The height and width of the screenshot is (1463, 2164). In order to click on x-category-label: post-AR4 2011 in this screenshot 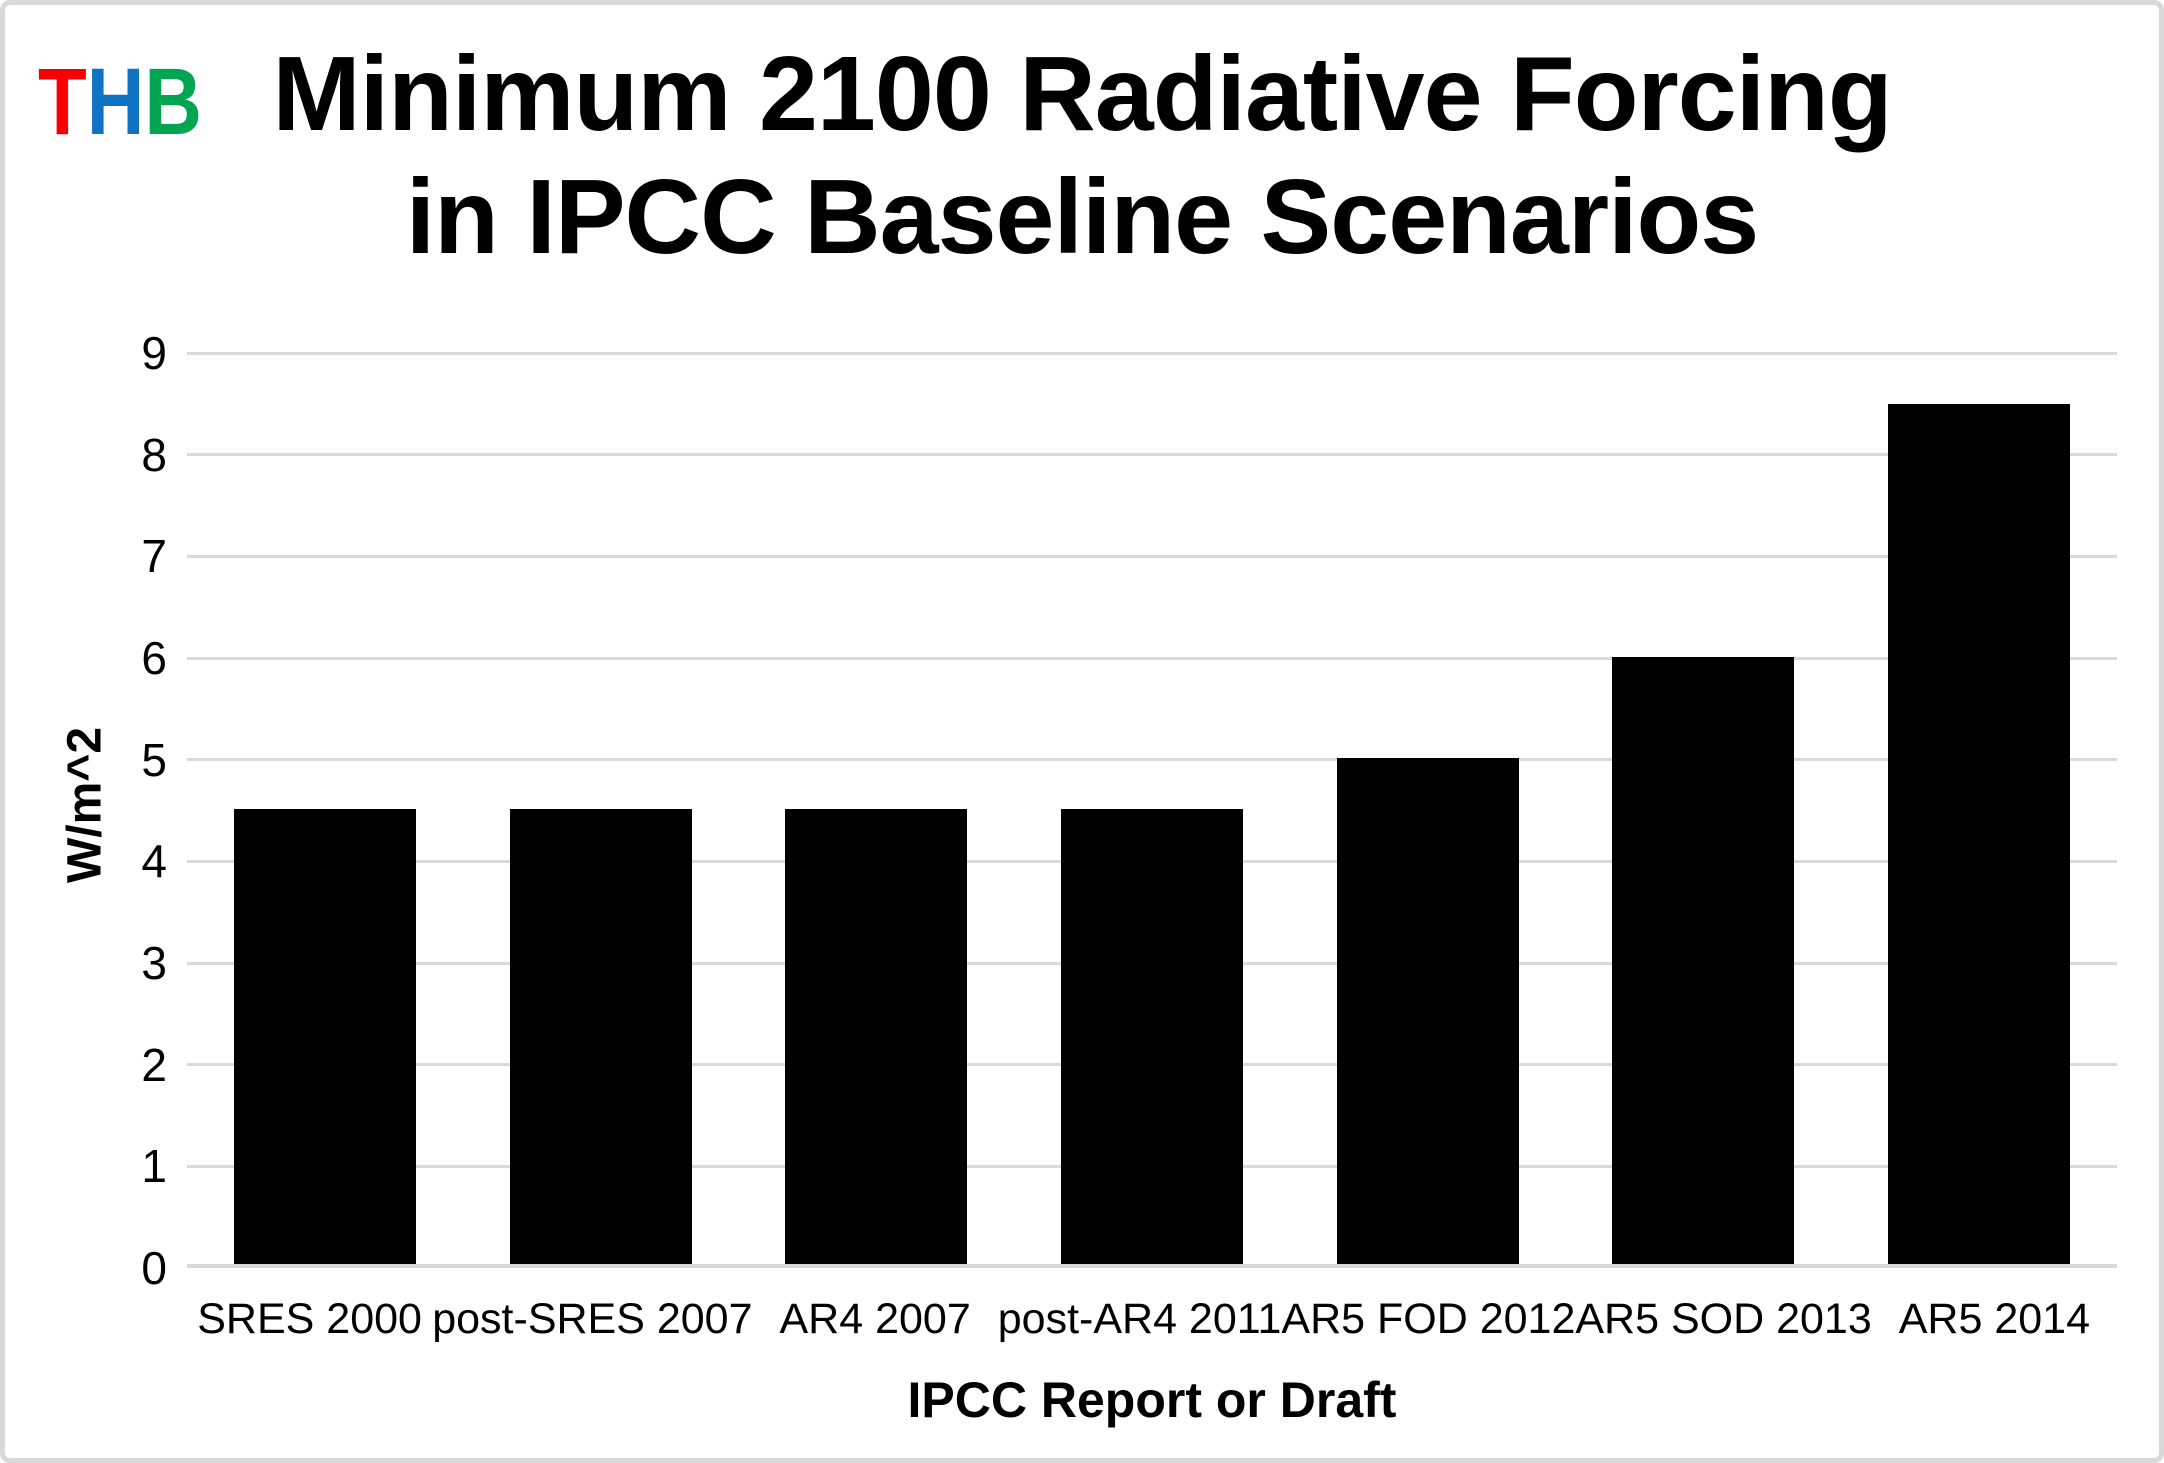, I will do `click(1139, 1319)`.